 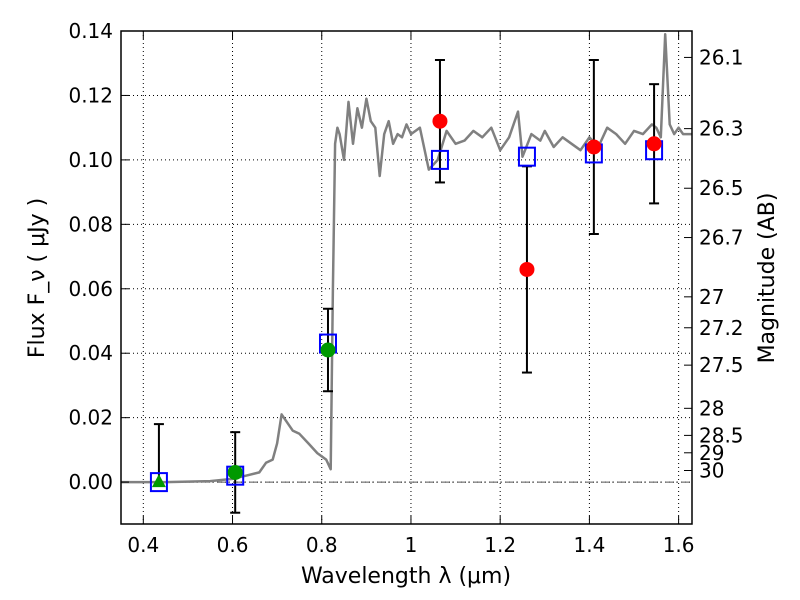 What do you see at coordinates (90, 482) in the screenshot?
I see `y-tick-label: 0.00` at bounding box center [90, 482].